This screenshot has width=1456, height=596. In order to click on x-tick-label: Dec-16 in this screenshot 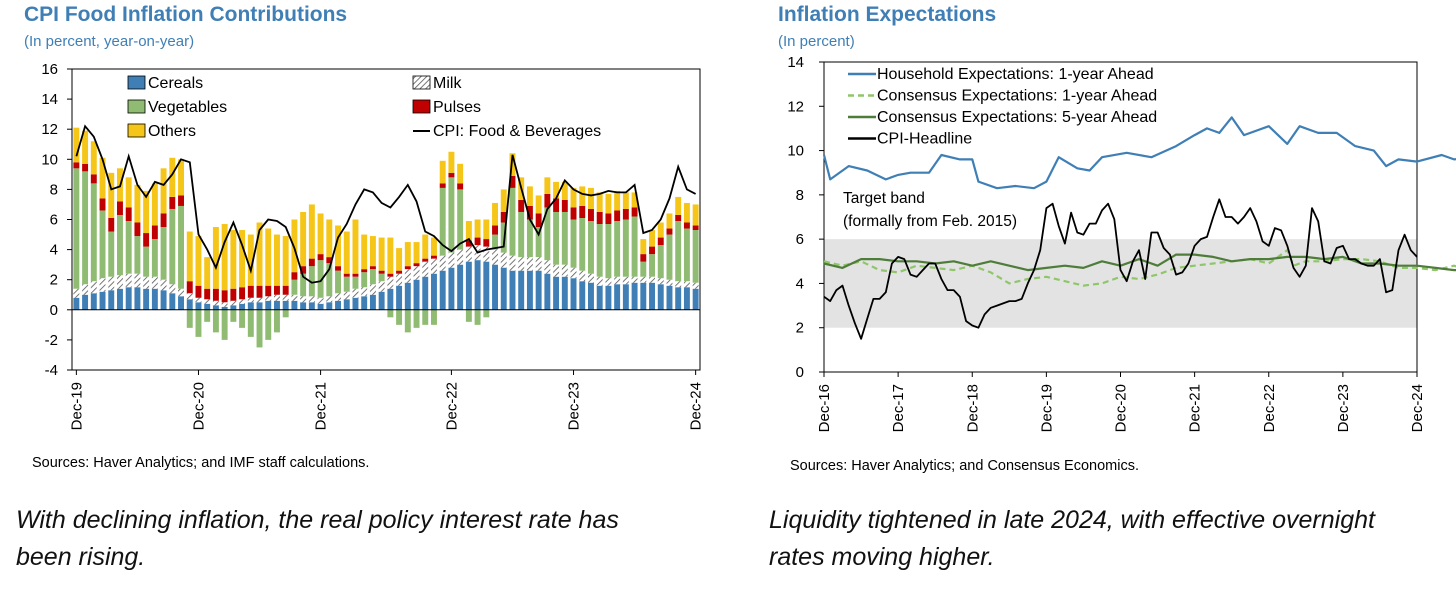, I will do `click(824, 408)`.